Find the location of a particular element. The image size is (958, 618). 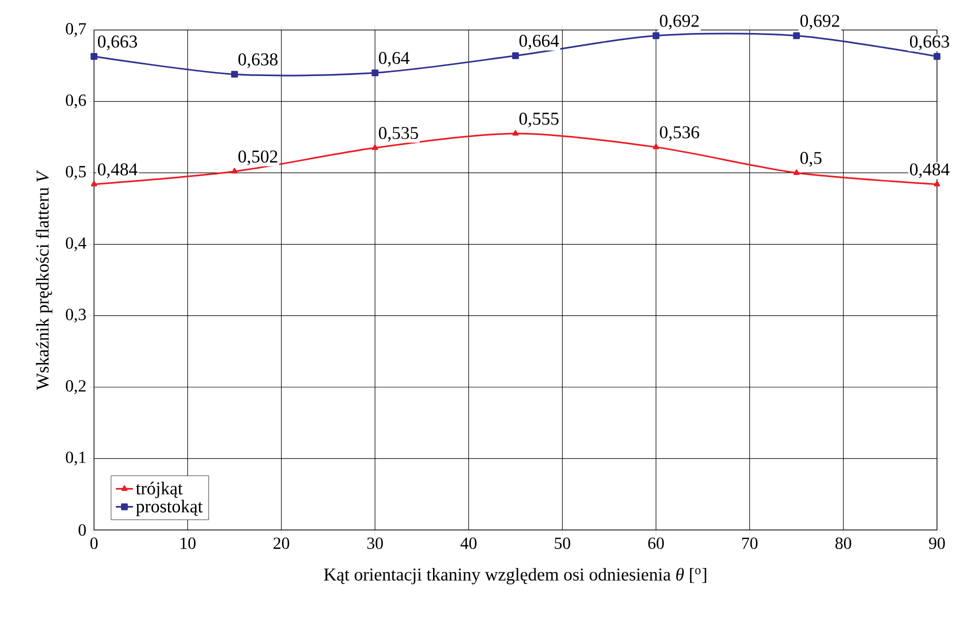

y-tick-label: 0,3 is located at coordinates (76, 315).